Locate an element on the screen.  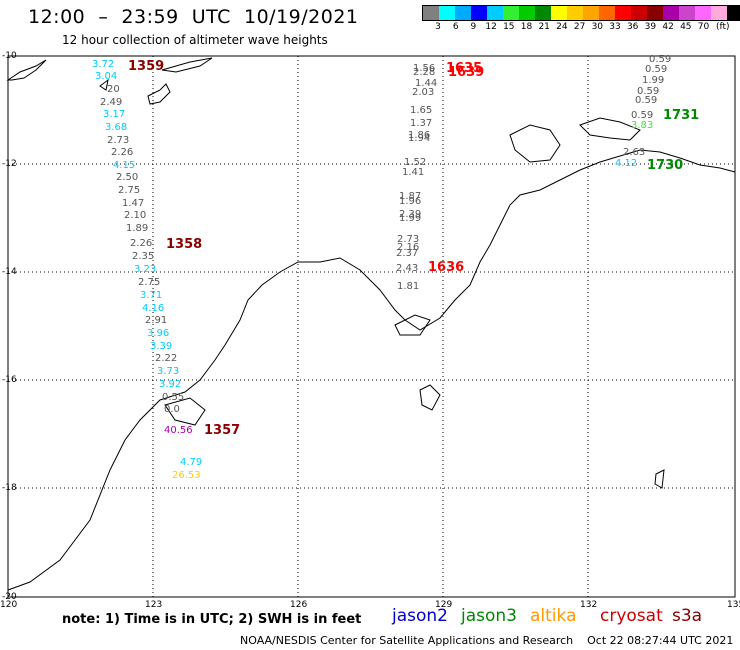
lon-label: 123 is located at coordinates (154, 605).